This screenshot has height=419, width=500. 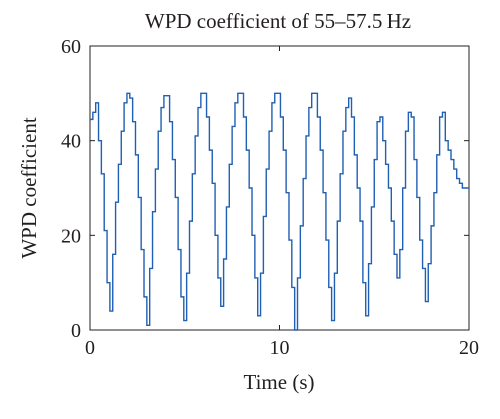 What do you see at coordinates (278, 21) in the screenshot?
I see `chart-title: WPD coefficient of 55–57.5 Hz` at bounding box center [278, 21].